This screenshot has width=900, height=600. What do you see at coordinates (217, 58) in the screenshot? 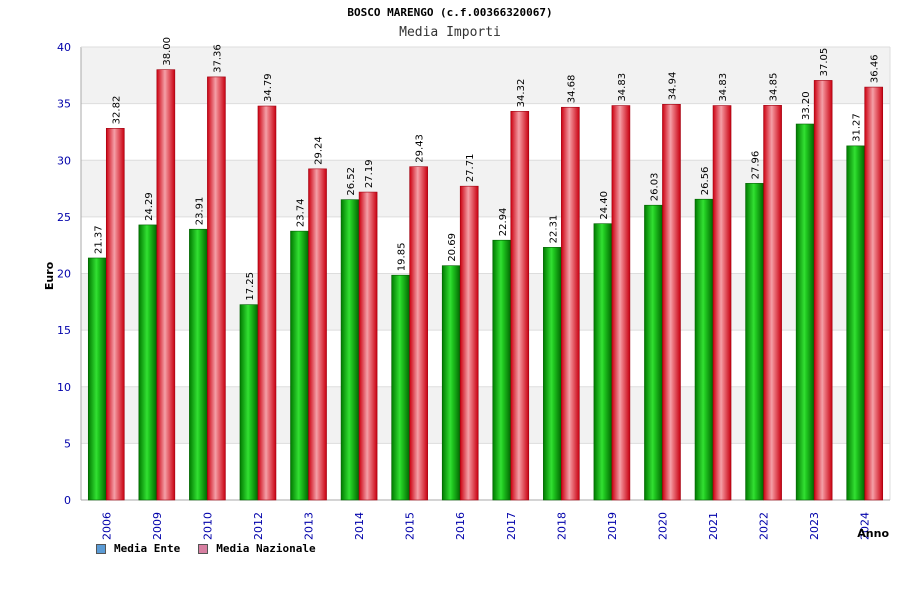
I see `data-label: 37.36` at bounding box center [217, 58].